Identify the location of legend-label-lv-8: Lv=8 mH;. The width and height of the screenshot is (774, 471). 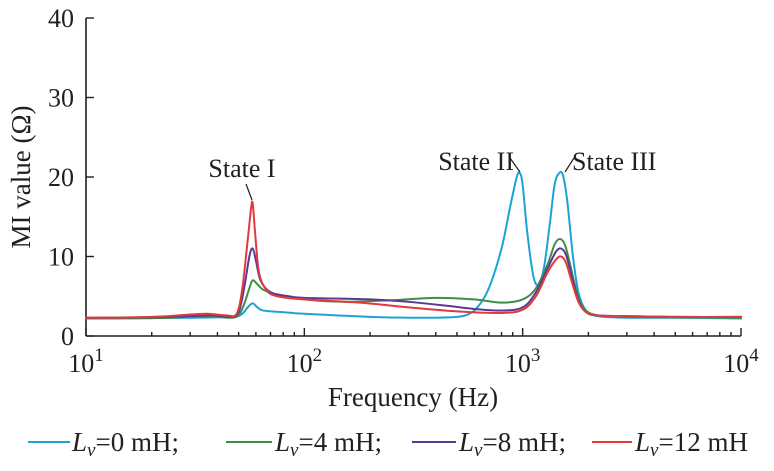
(512, 444).